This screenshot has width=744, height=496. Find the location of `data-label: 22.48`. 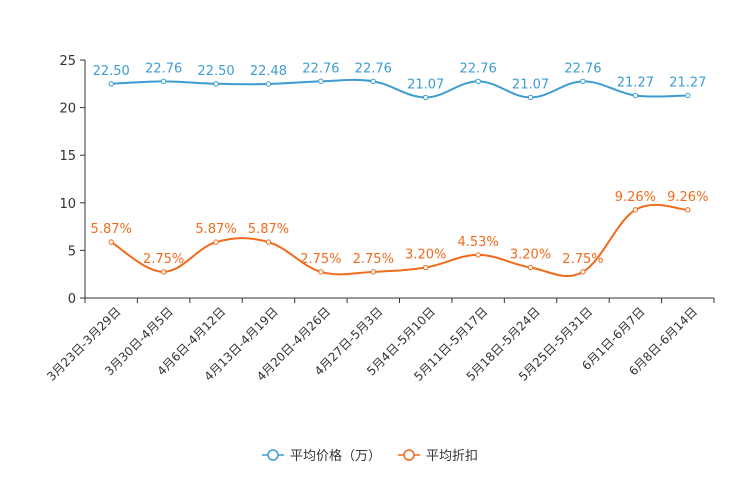

data-label: 22.48 is located at coordinates (268, 71).